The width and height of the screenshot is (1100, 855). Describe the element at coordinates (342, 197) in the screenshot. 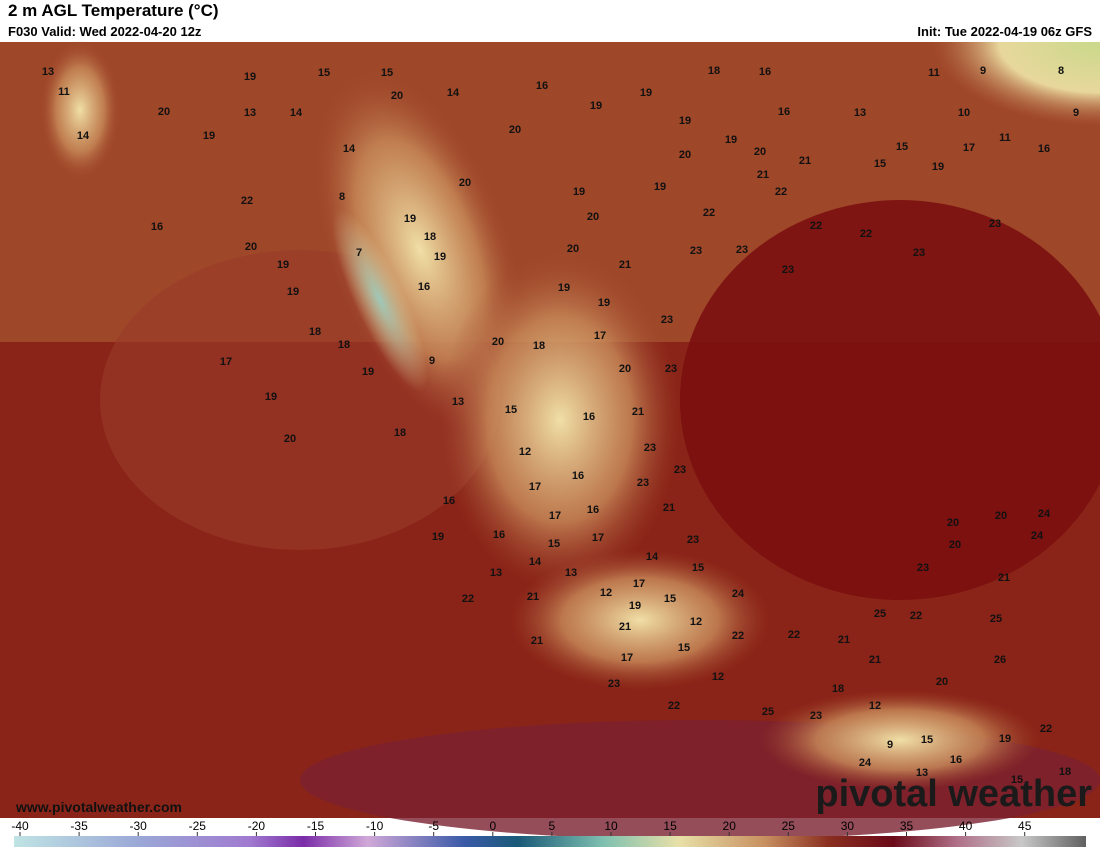

I see `temperature-label: 8` at that location.